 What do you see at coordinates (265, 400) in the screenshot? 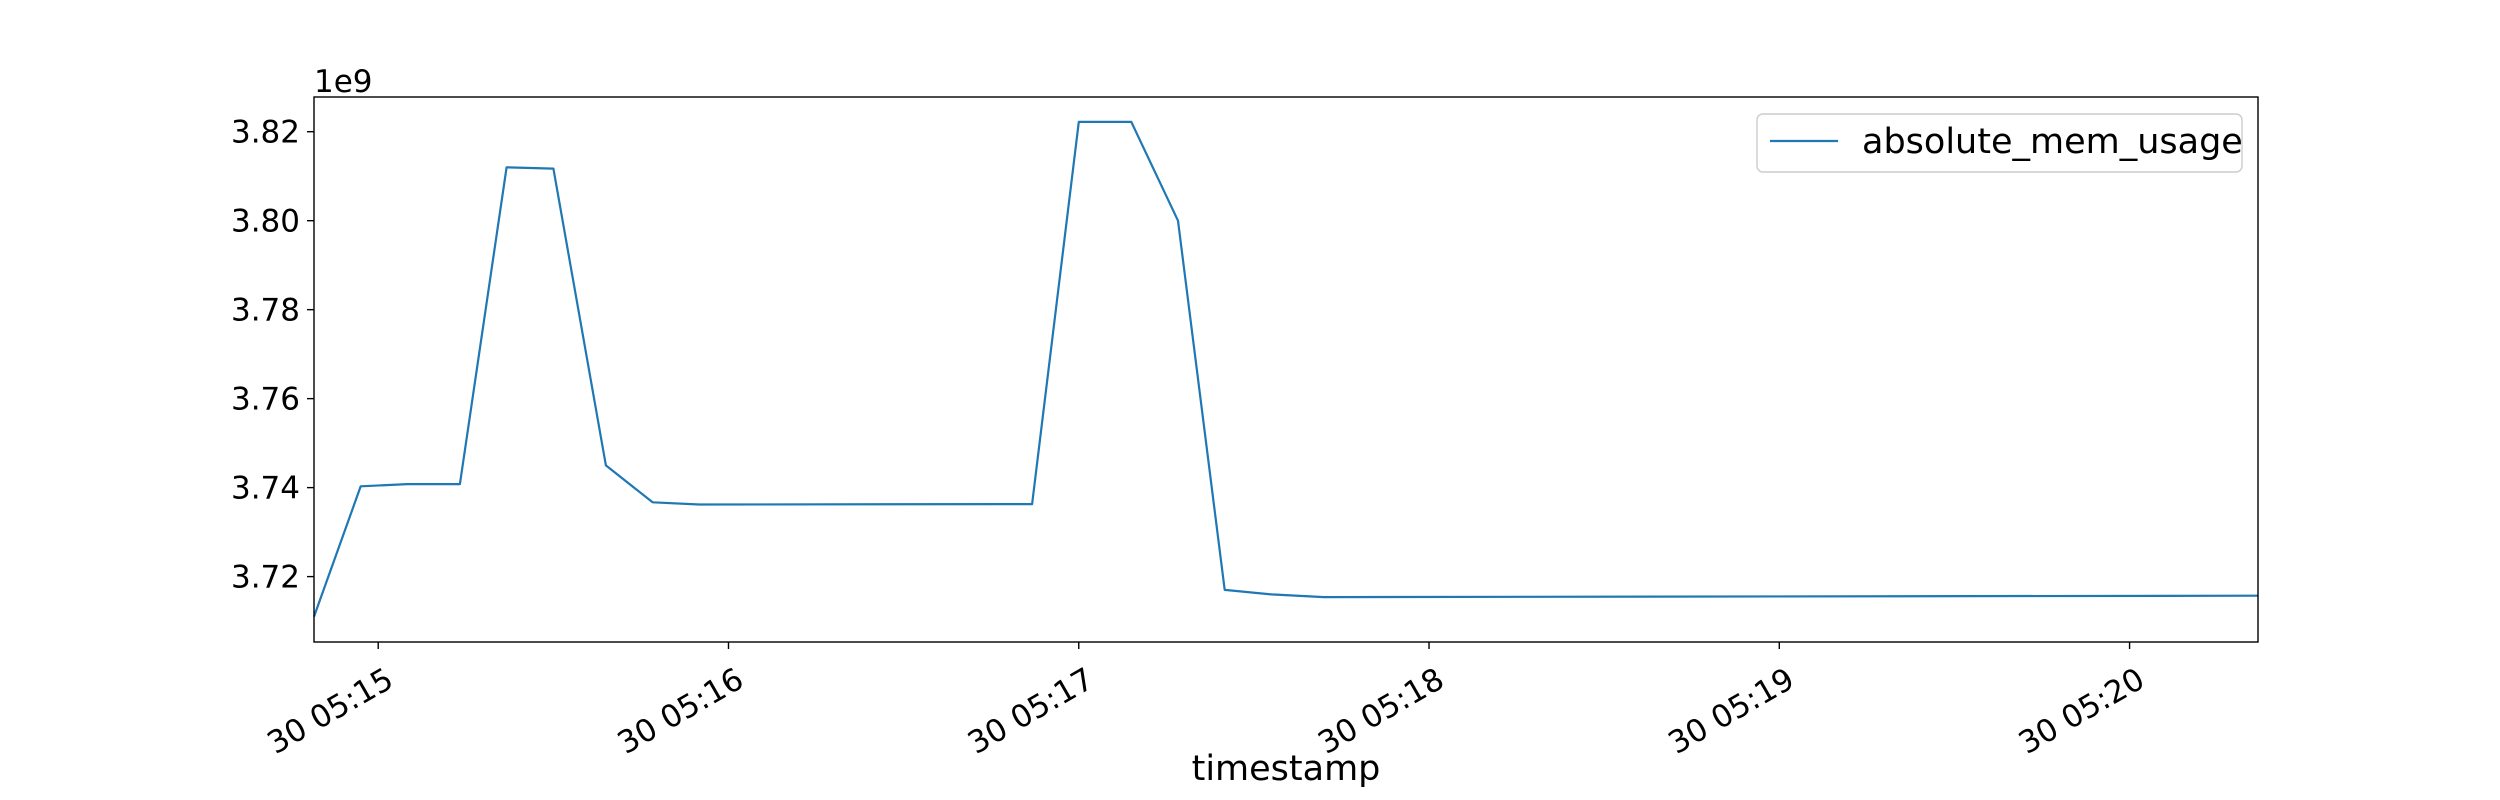
I see `y-tick-label: 3.76` at bounding box center [265, 400].